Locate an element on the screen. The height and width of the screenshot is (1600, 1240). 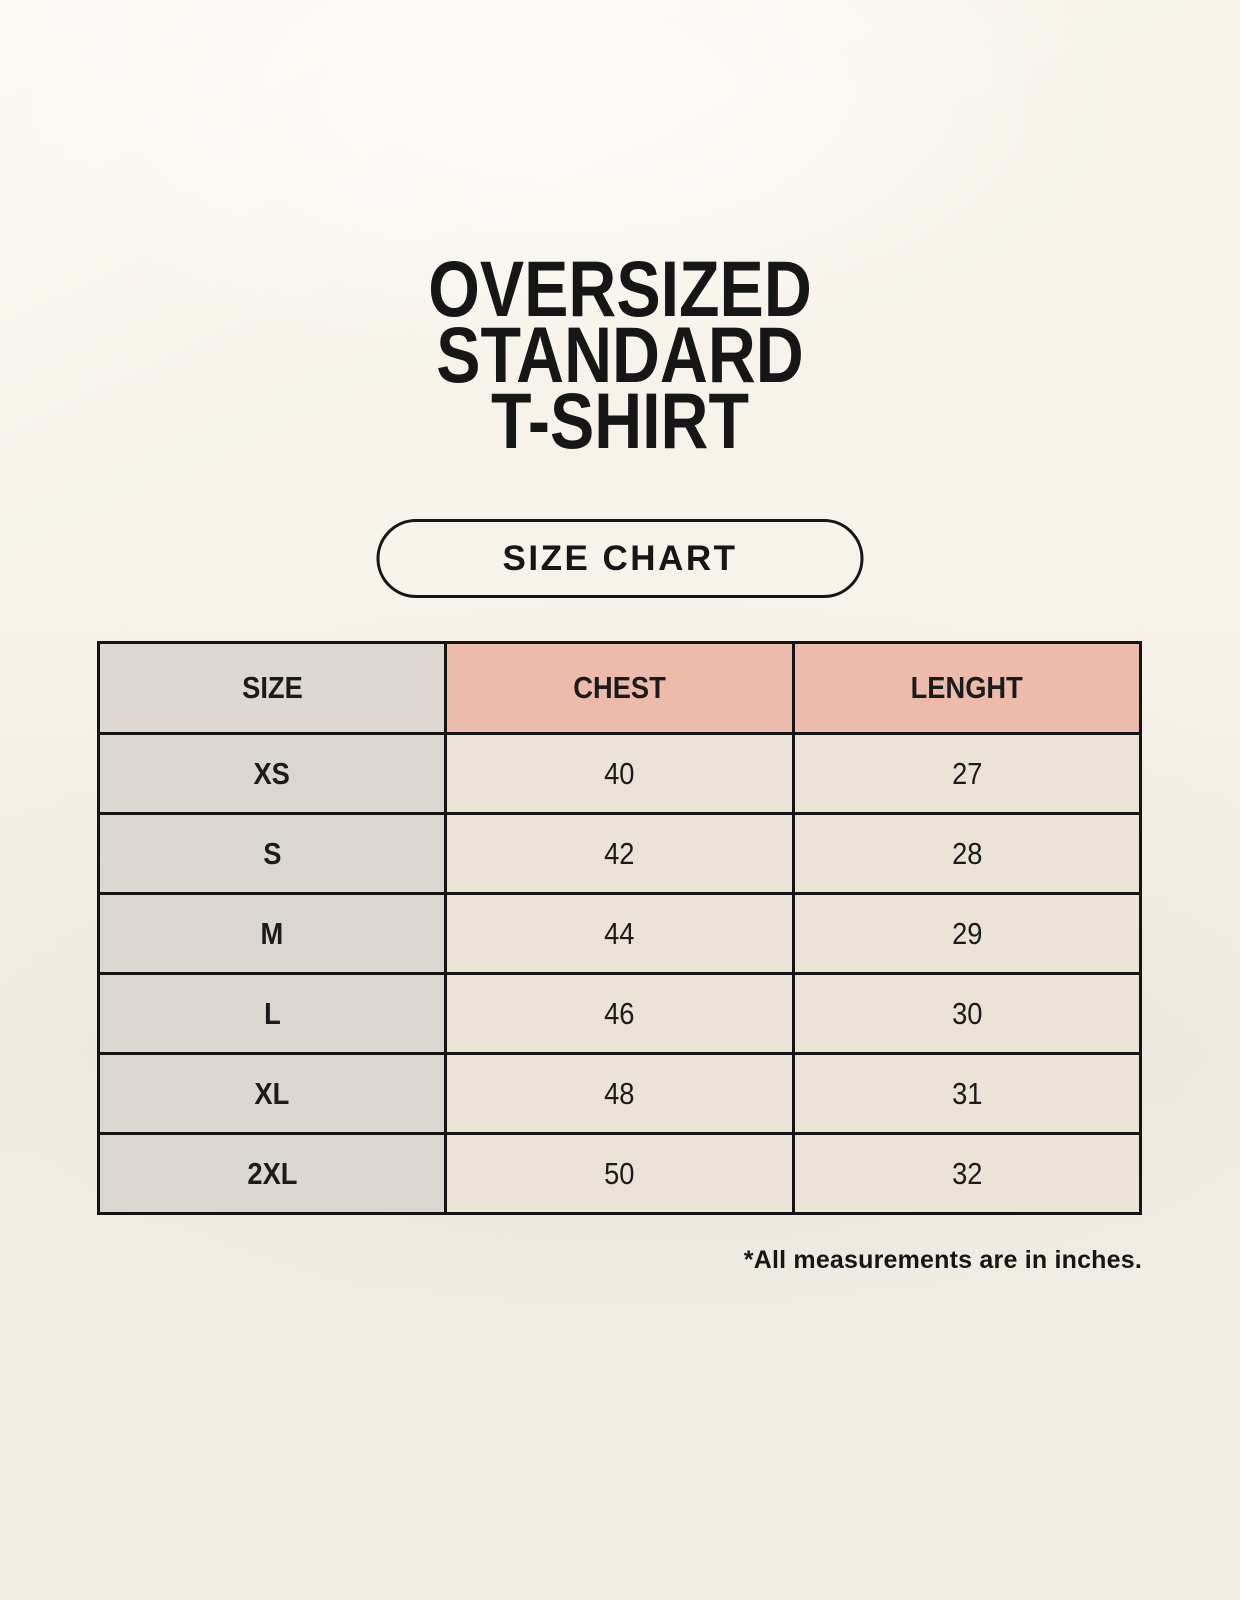
chest-cell: 44 is located at coordinates (619, 933).